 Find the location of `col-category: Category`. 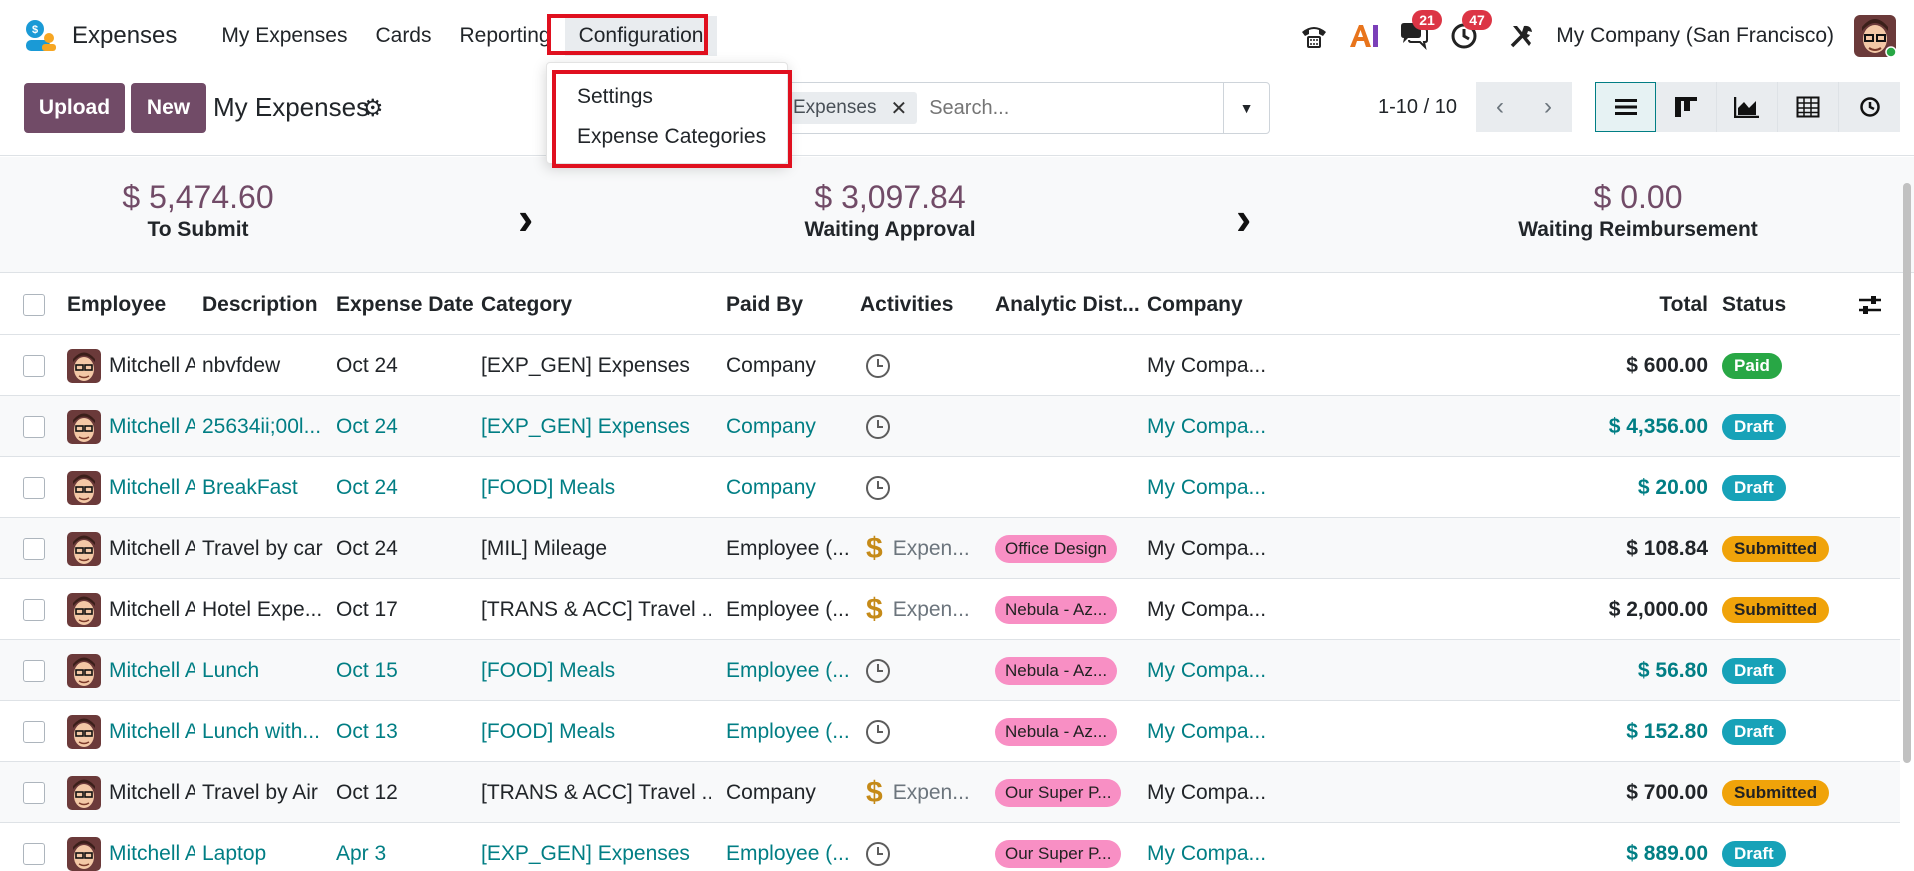

col-category: Category is located at coordinates (527, 304).